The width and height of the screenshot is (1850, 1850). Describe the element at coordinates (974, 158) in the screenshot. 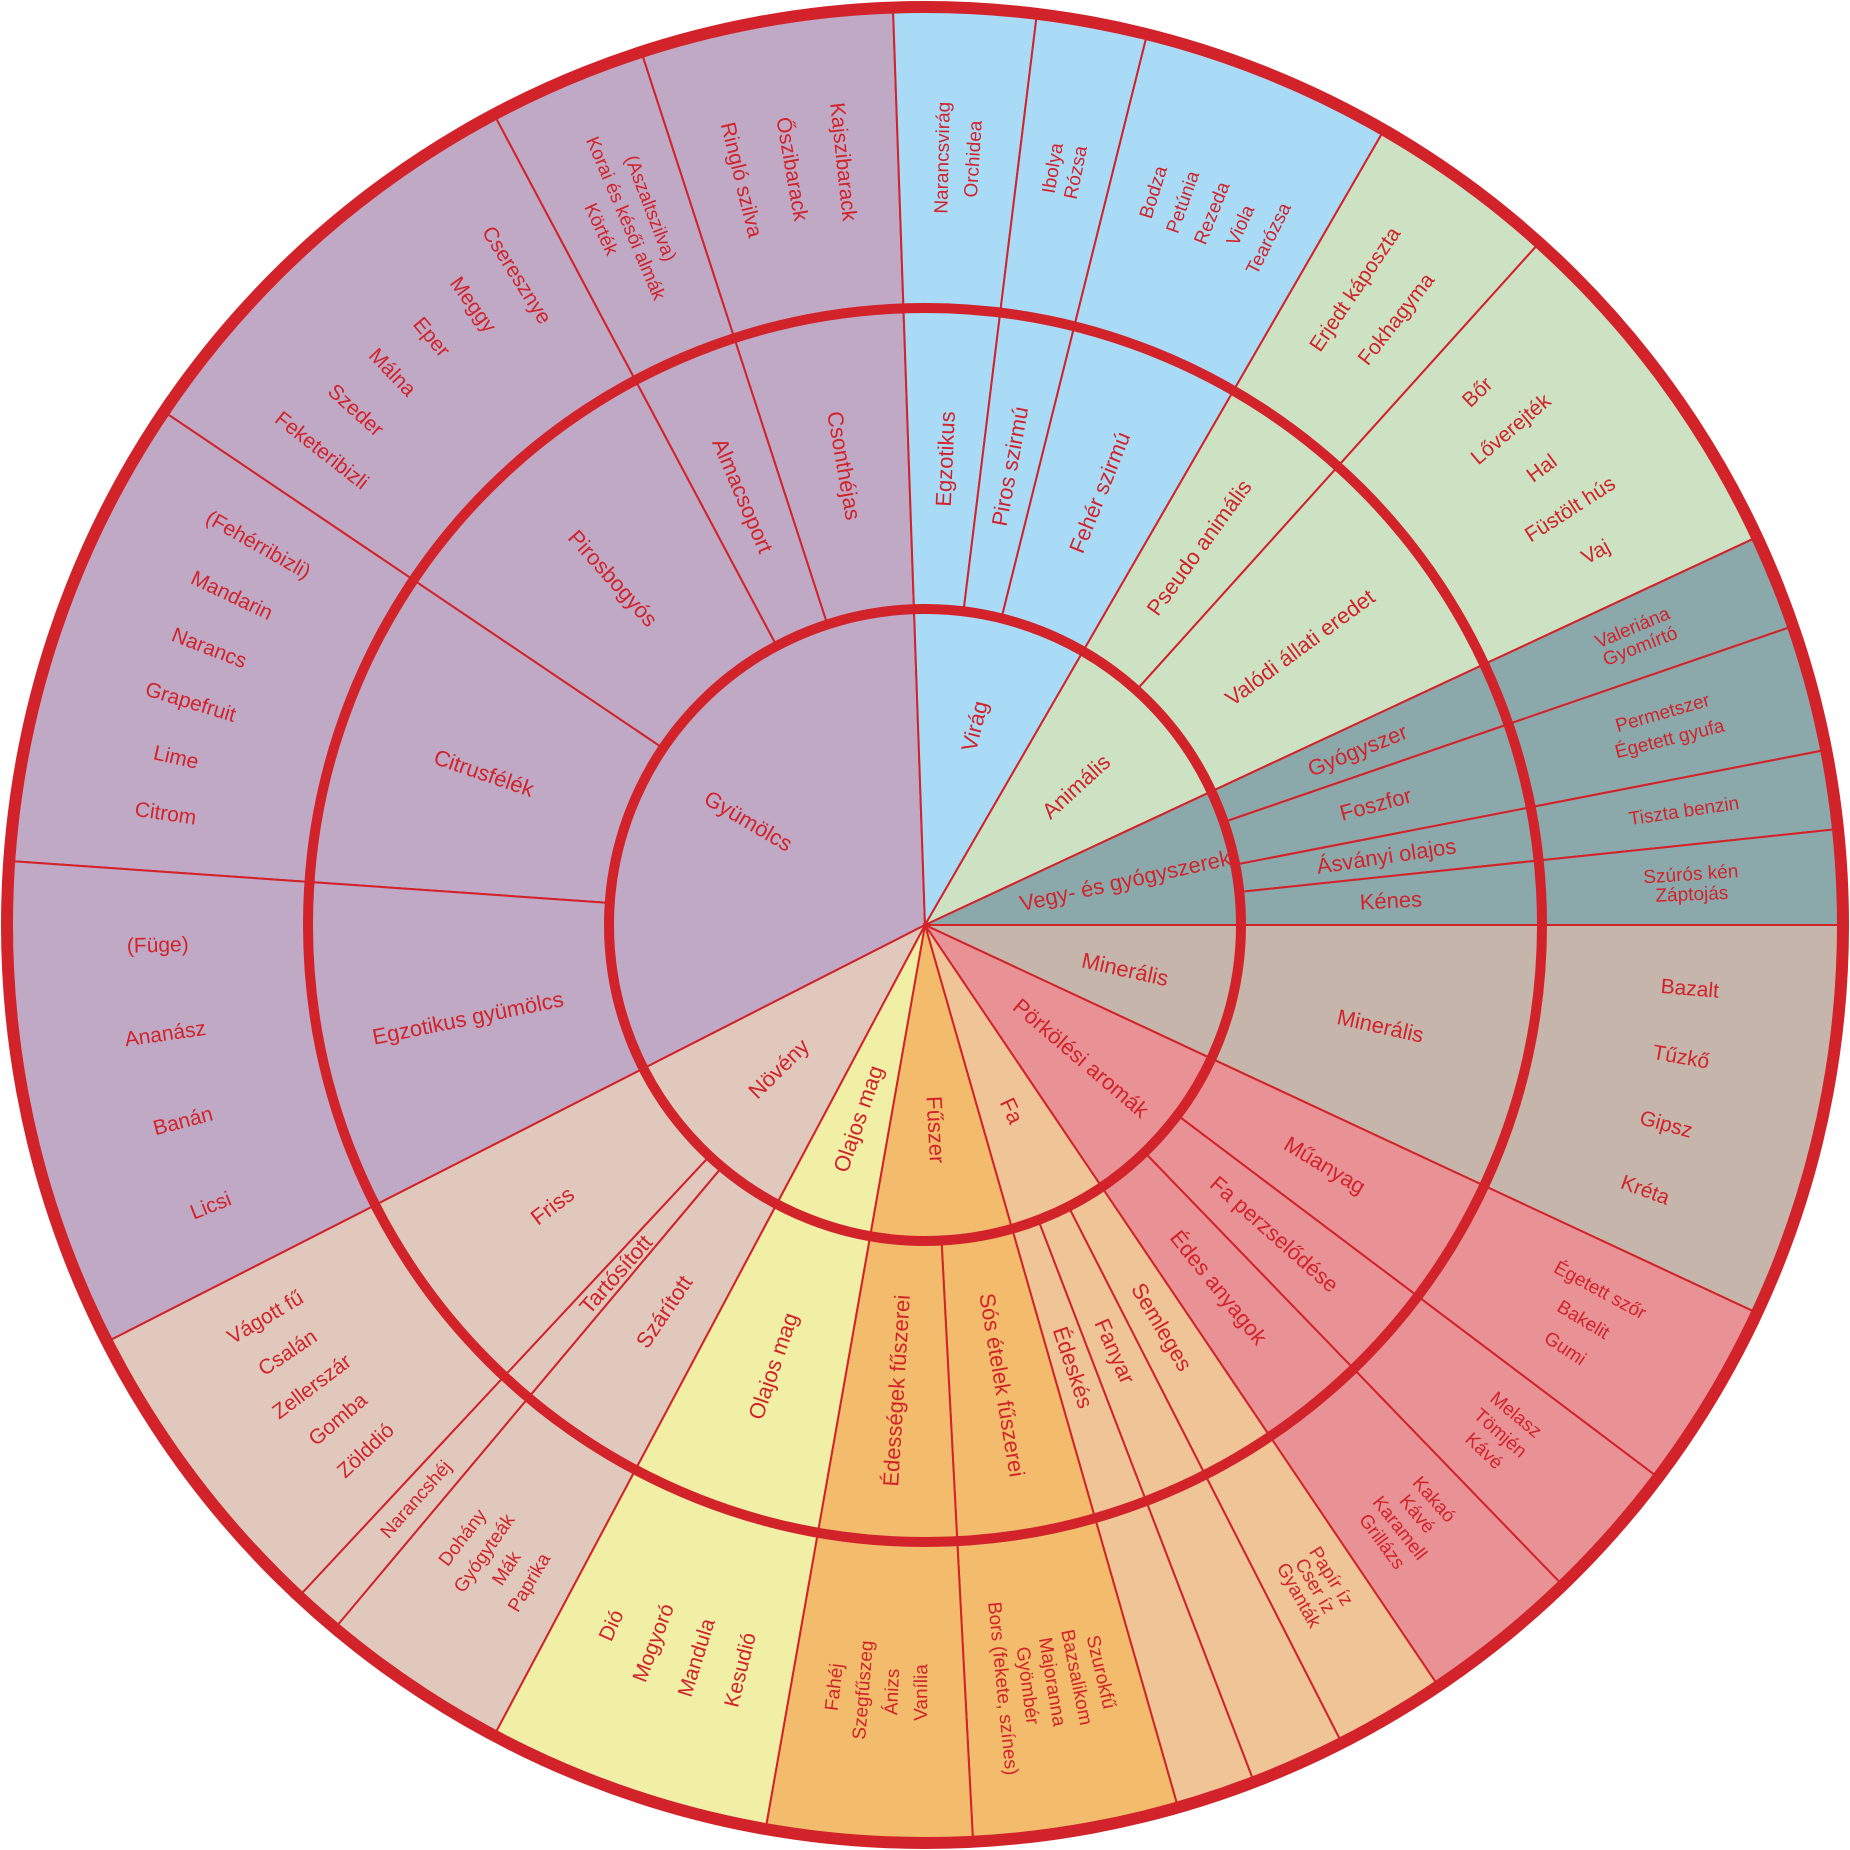

I see `item-label-orchidea: Orchidea` at that location.